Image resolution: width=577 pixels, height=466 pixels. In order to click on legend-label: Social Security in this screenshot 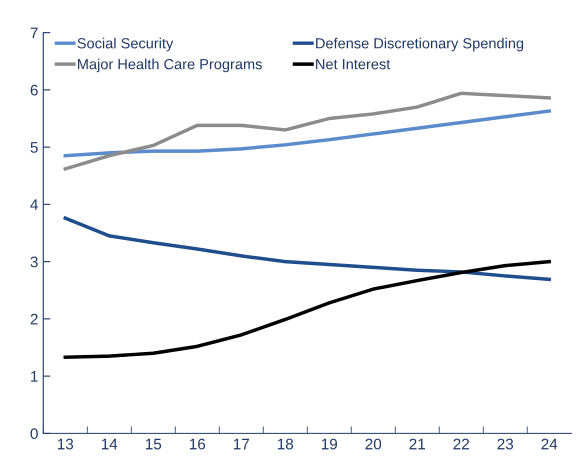, I will do `click(125, 45)`.